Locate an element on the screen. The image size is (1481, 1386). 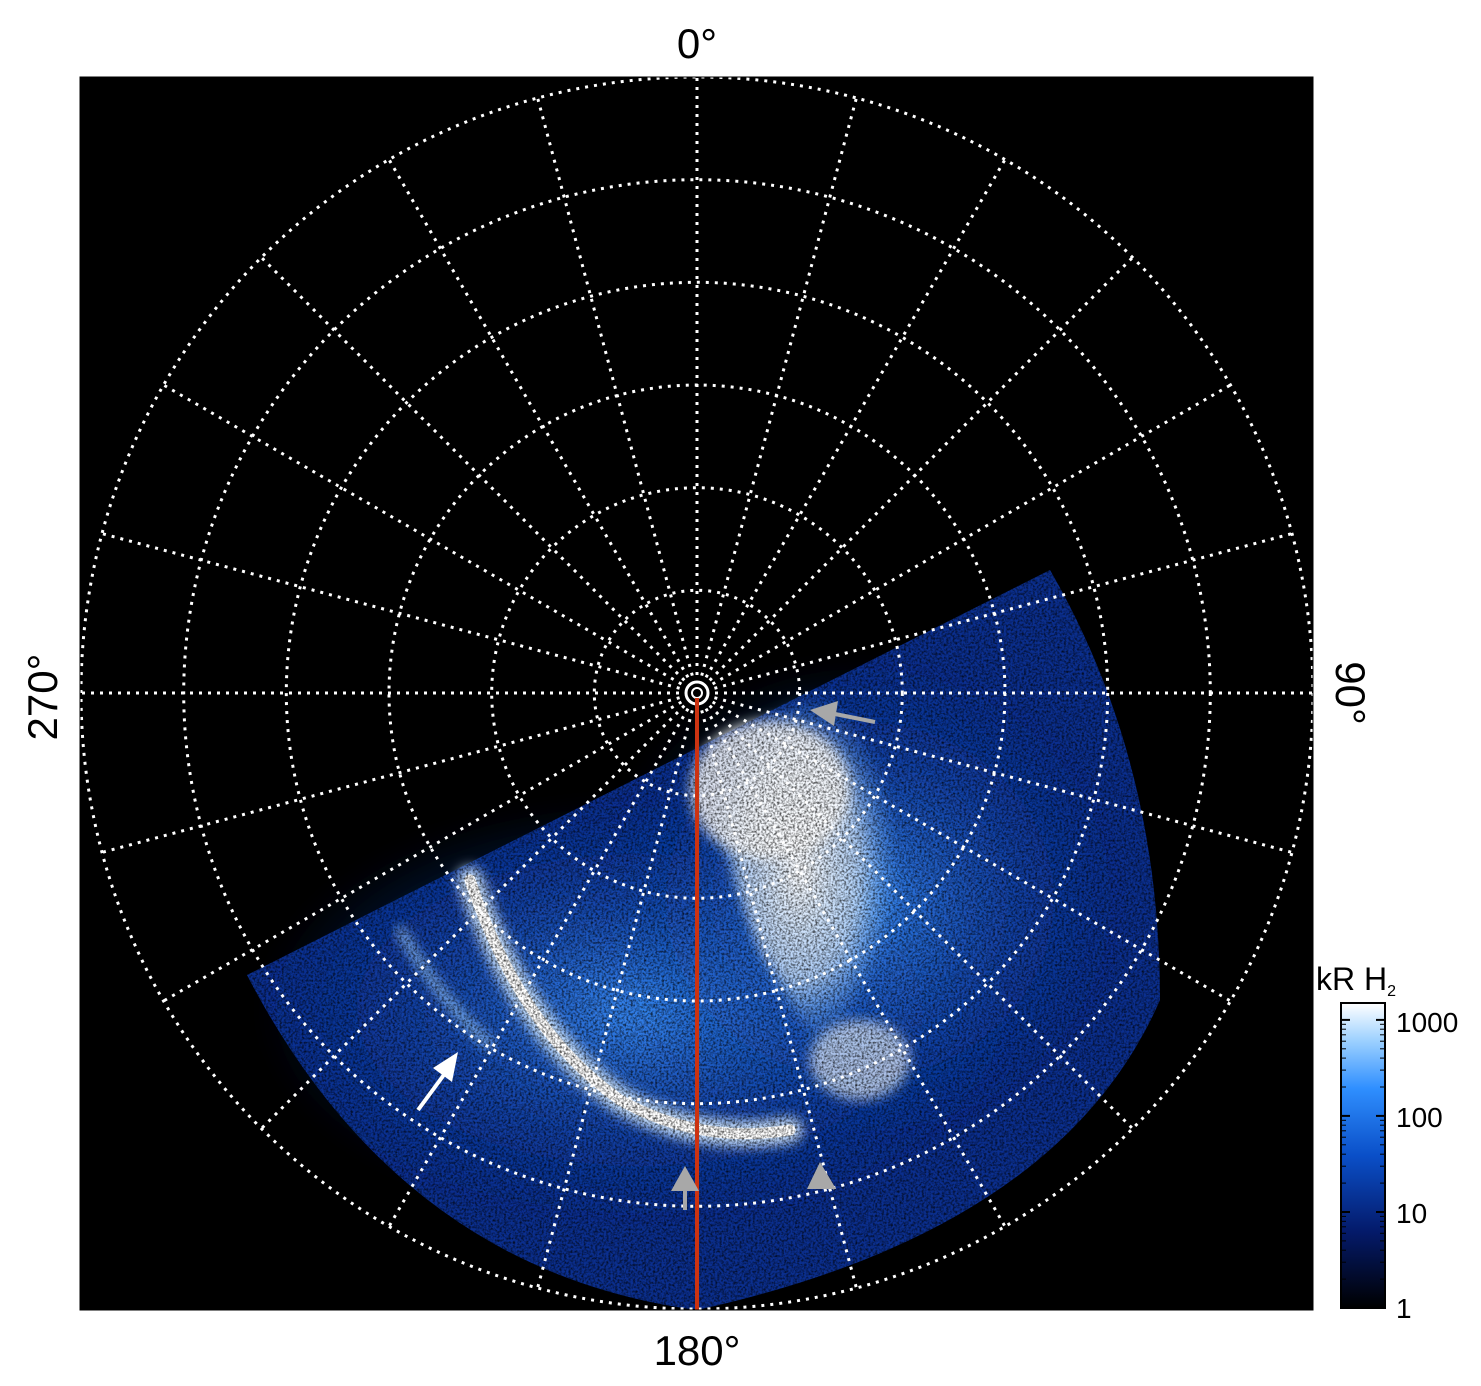
colorbar-title: kR H2 is located at coordinates (1356, 980).